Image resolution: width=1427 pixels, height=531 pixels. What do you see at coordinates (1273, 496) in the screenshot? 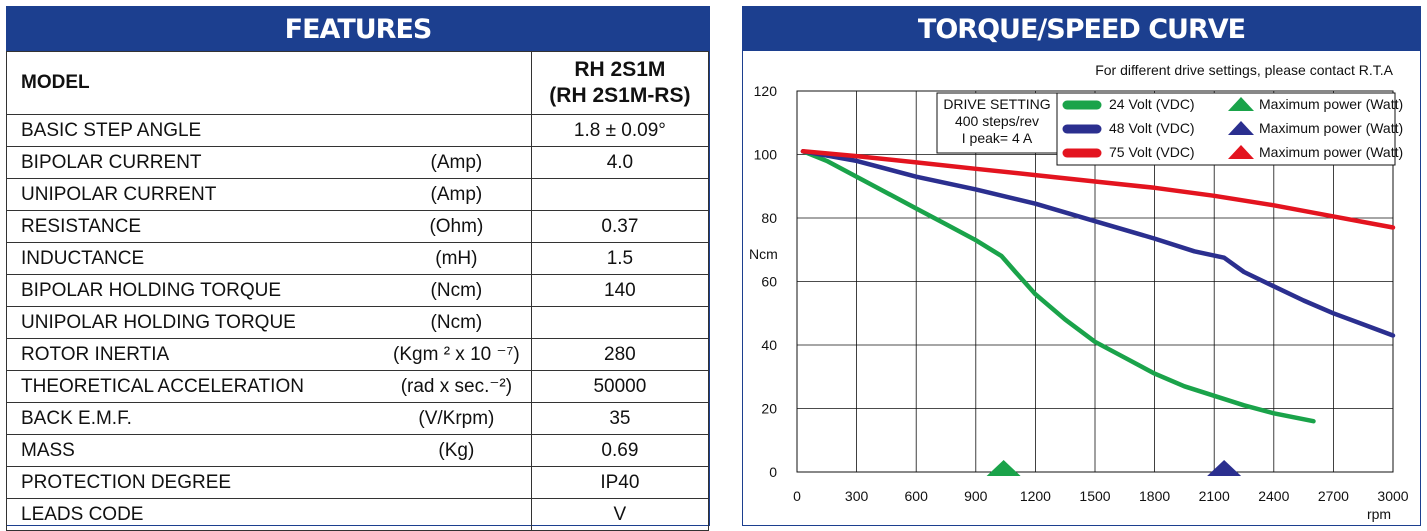
I see `x-tick-label: 2400` at bounding box center [1273, 496].